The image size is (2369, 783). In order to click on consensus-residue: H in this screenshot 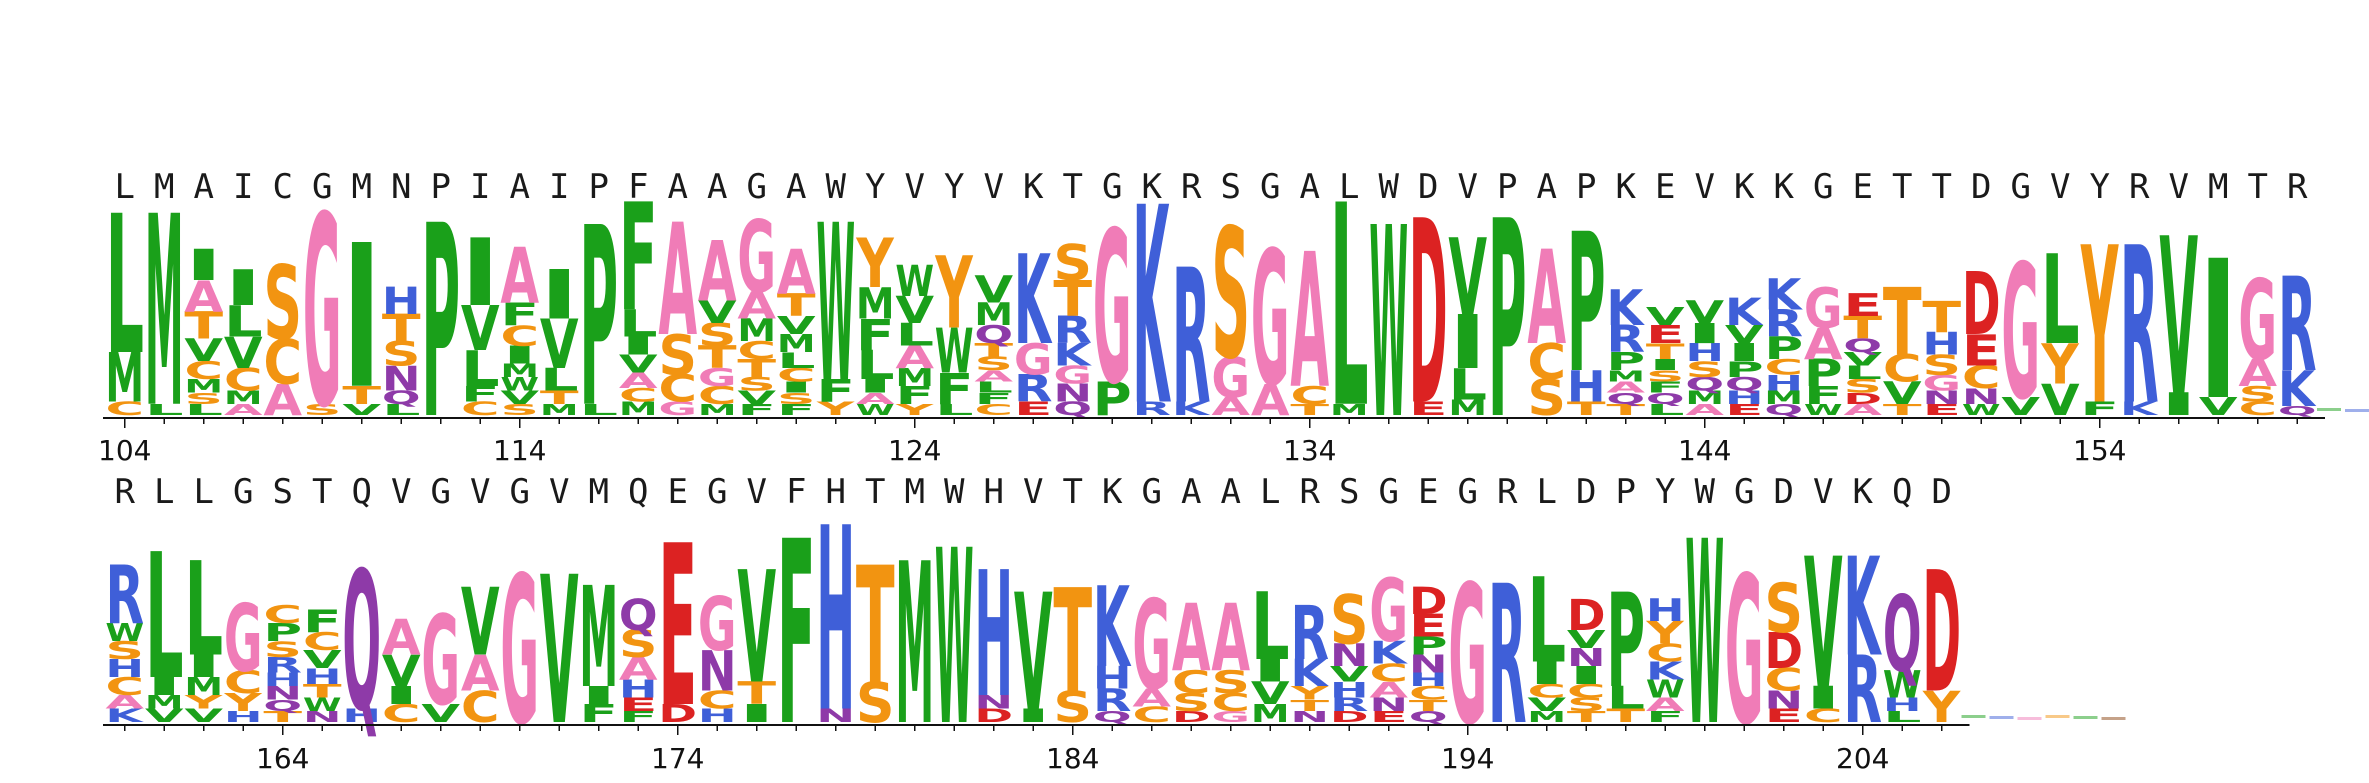, I will do `click(836, 492)`.